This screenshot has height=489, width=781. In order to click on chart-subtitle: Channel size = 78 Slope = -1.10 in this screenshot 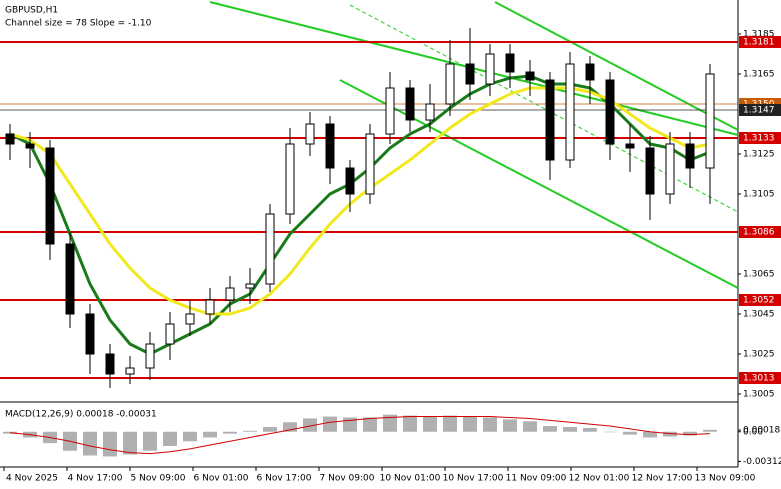, I will do `click(78, 24)`.